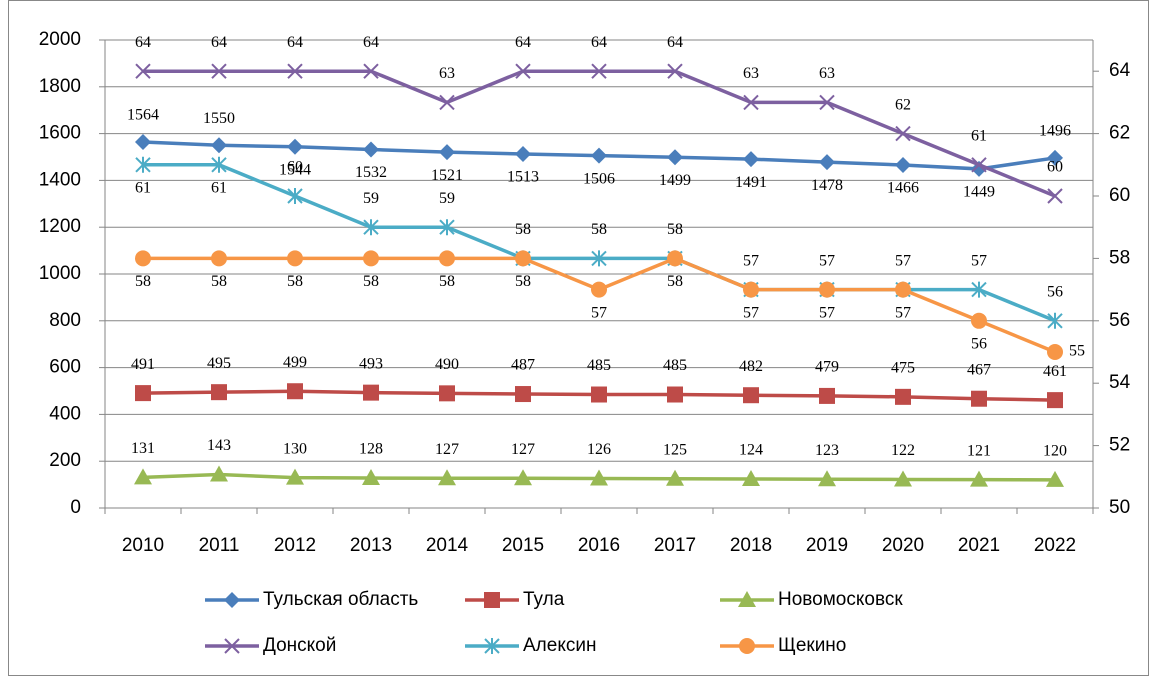 This screenshot has height=676, width=1150. I want to click on data-label: 143, so click(219, 445).